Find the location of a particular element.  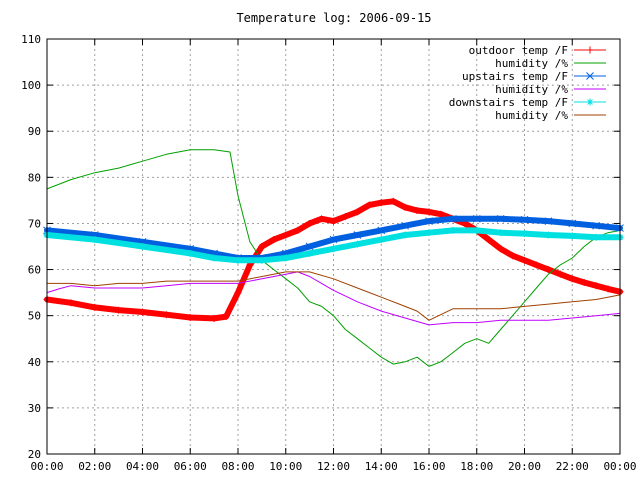

y-tick-label: 20 is located at coordinates (34, 454).